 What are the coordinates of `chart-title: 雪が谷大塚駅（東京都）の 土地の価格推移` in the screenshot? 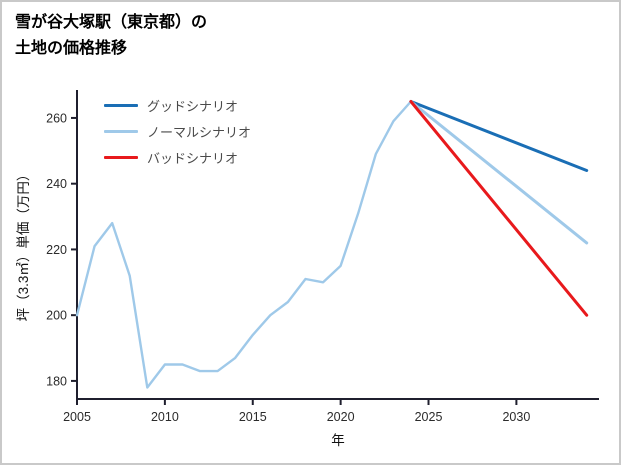 It's located at (111, 36).